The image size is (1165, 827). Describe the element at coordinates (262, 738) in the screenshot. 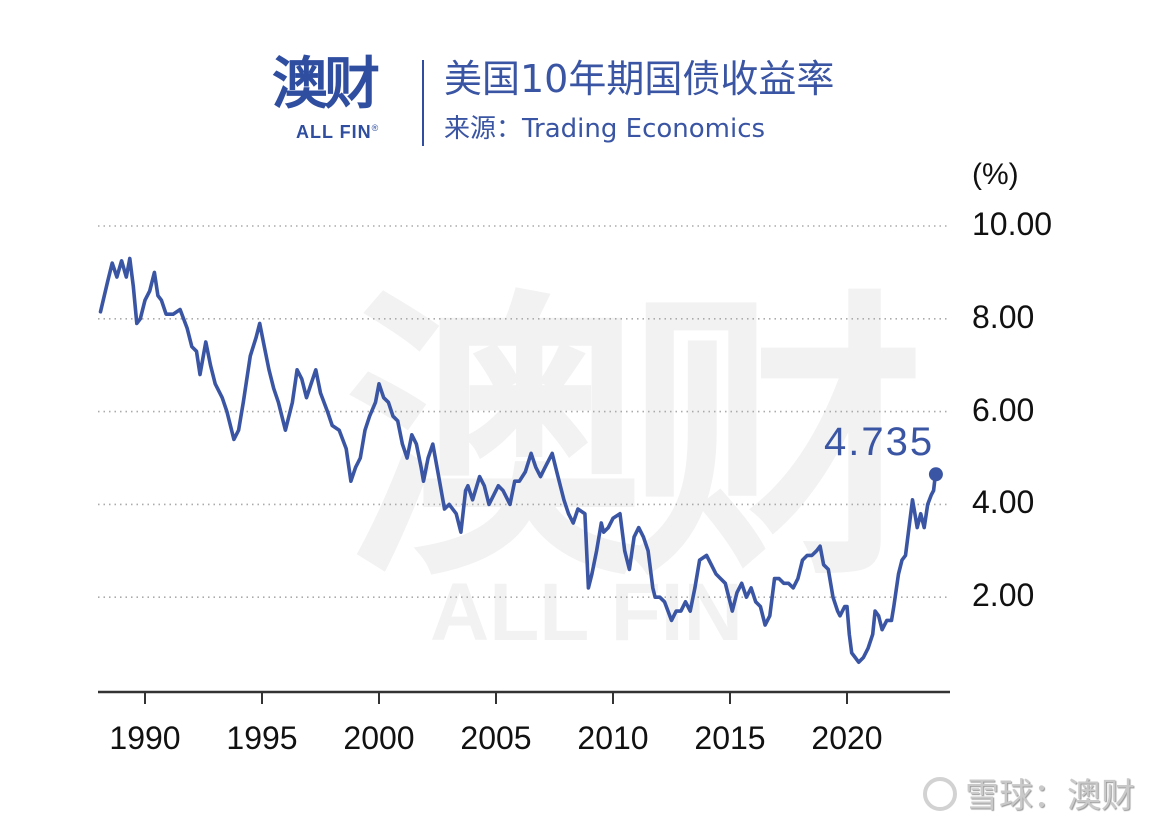

I see `x-tick-label: 1995` at that location.